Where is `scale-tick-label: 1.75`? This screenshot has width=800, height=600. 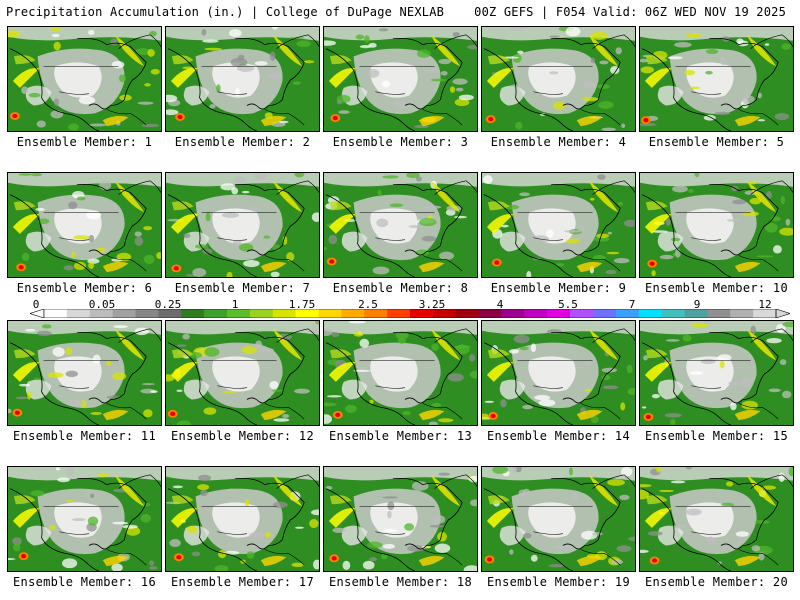
scale-tick-label: 1.75 is located at coordinates (302, 304).